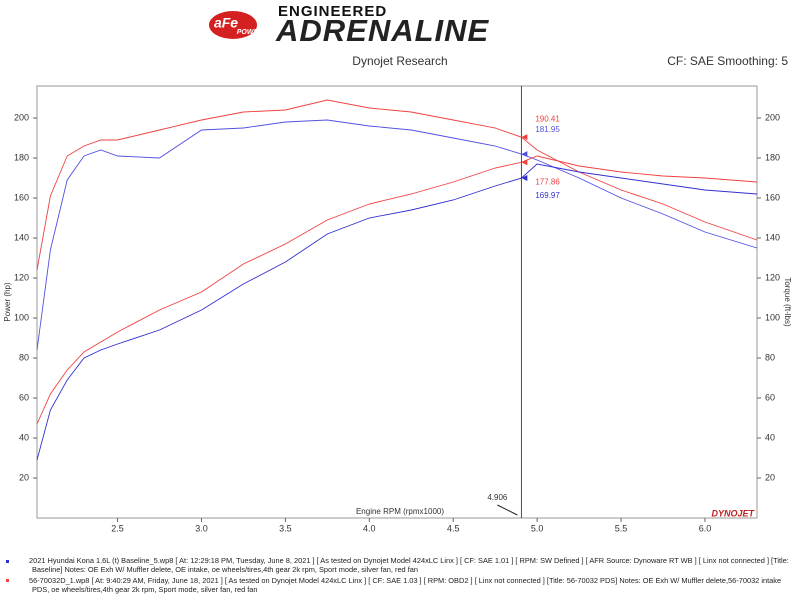  I want to click on y2-tick-label: 160, so click(772, 197).